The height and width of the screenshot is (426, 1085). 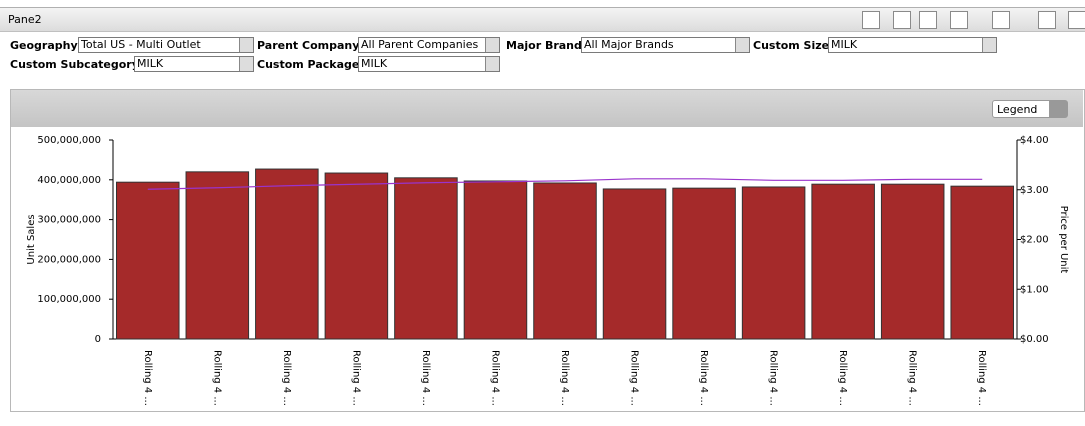 I want to click on y2-tick-label: $3.00, so click(x=1034, y=190).